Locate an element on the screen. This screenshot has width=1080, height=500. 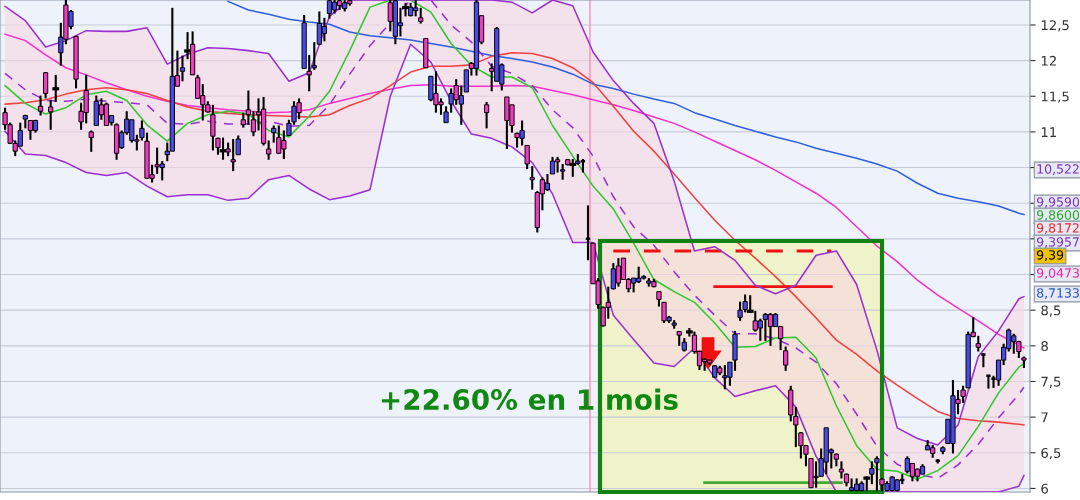
y-tick-label: 11 is located at coordinates (1048, 132).